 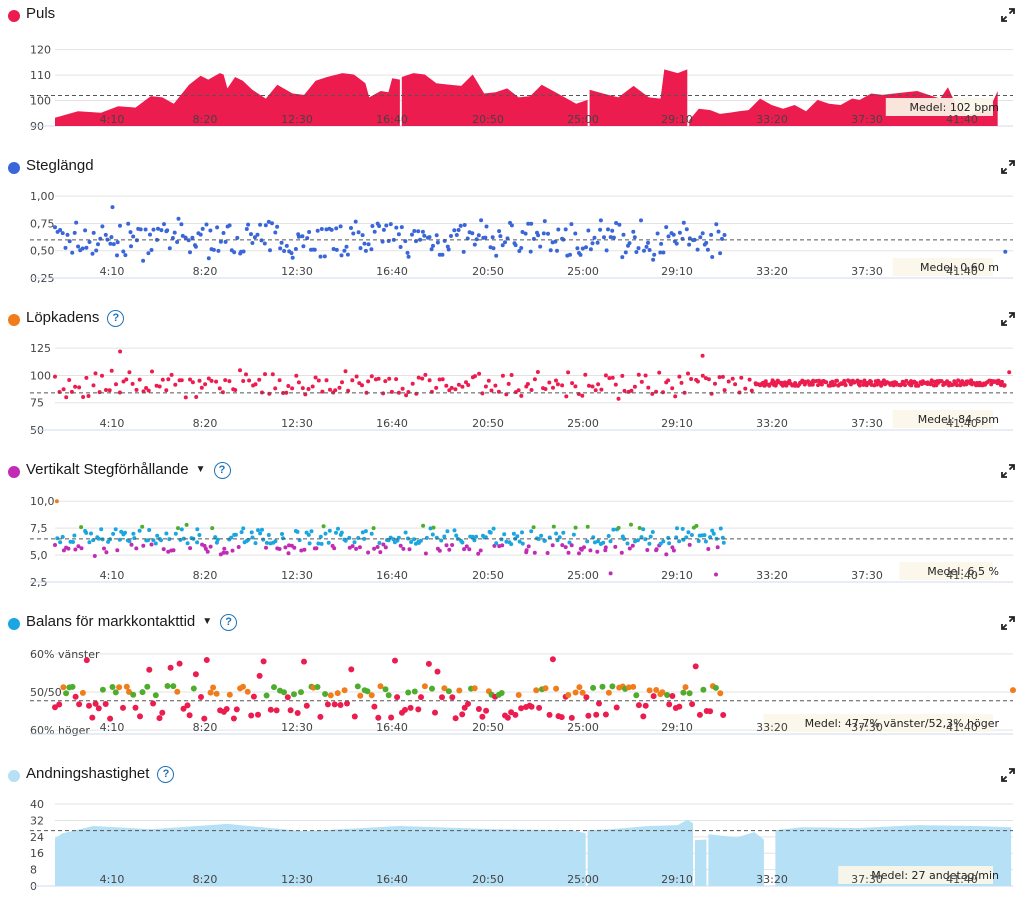 What do you see at coordinates (60, 165) in the screenshot?
I see `chart-title-text: Steglängd` at bounding box center [60, 165].